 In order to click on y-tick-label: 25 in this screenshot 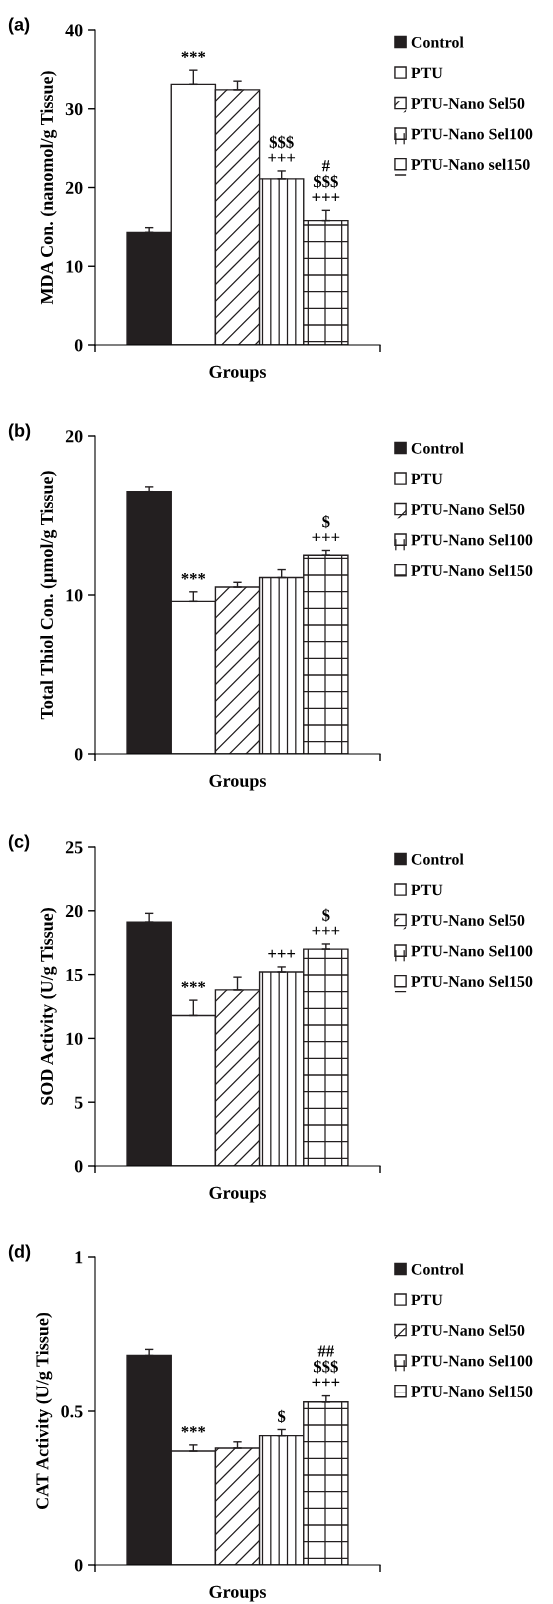, I will do `click(74, 847)`.